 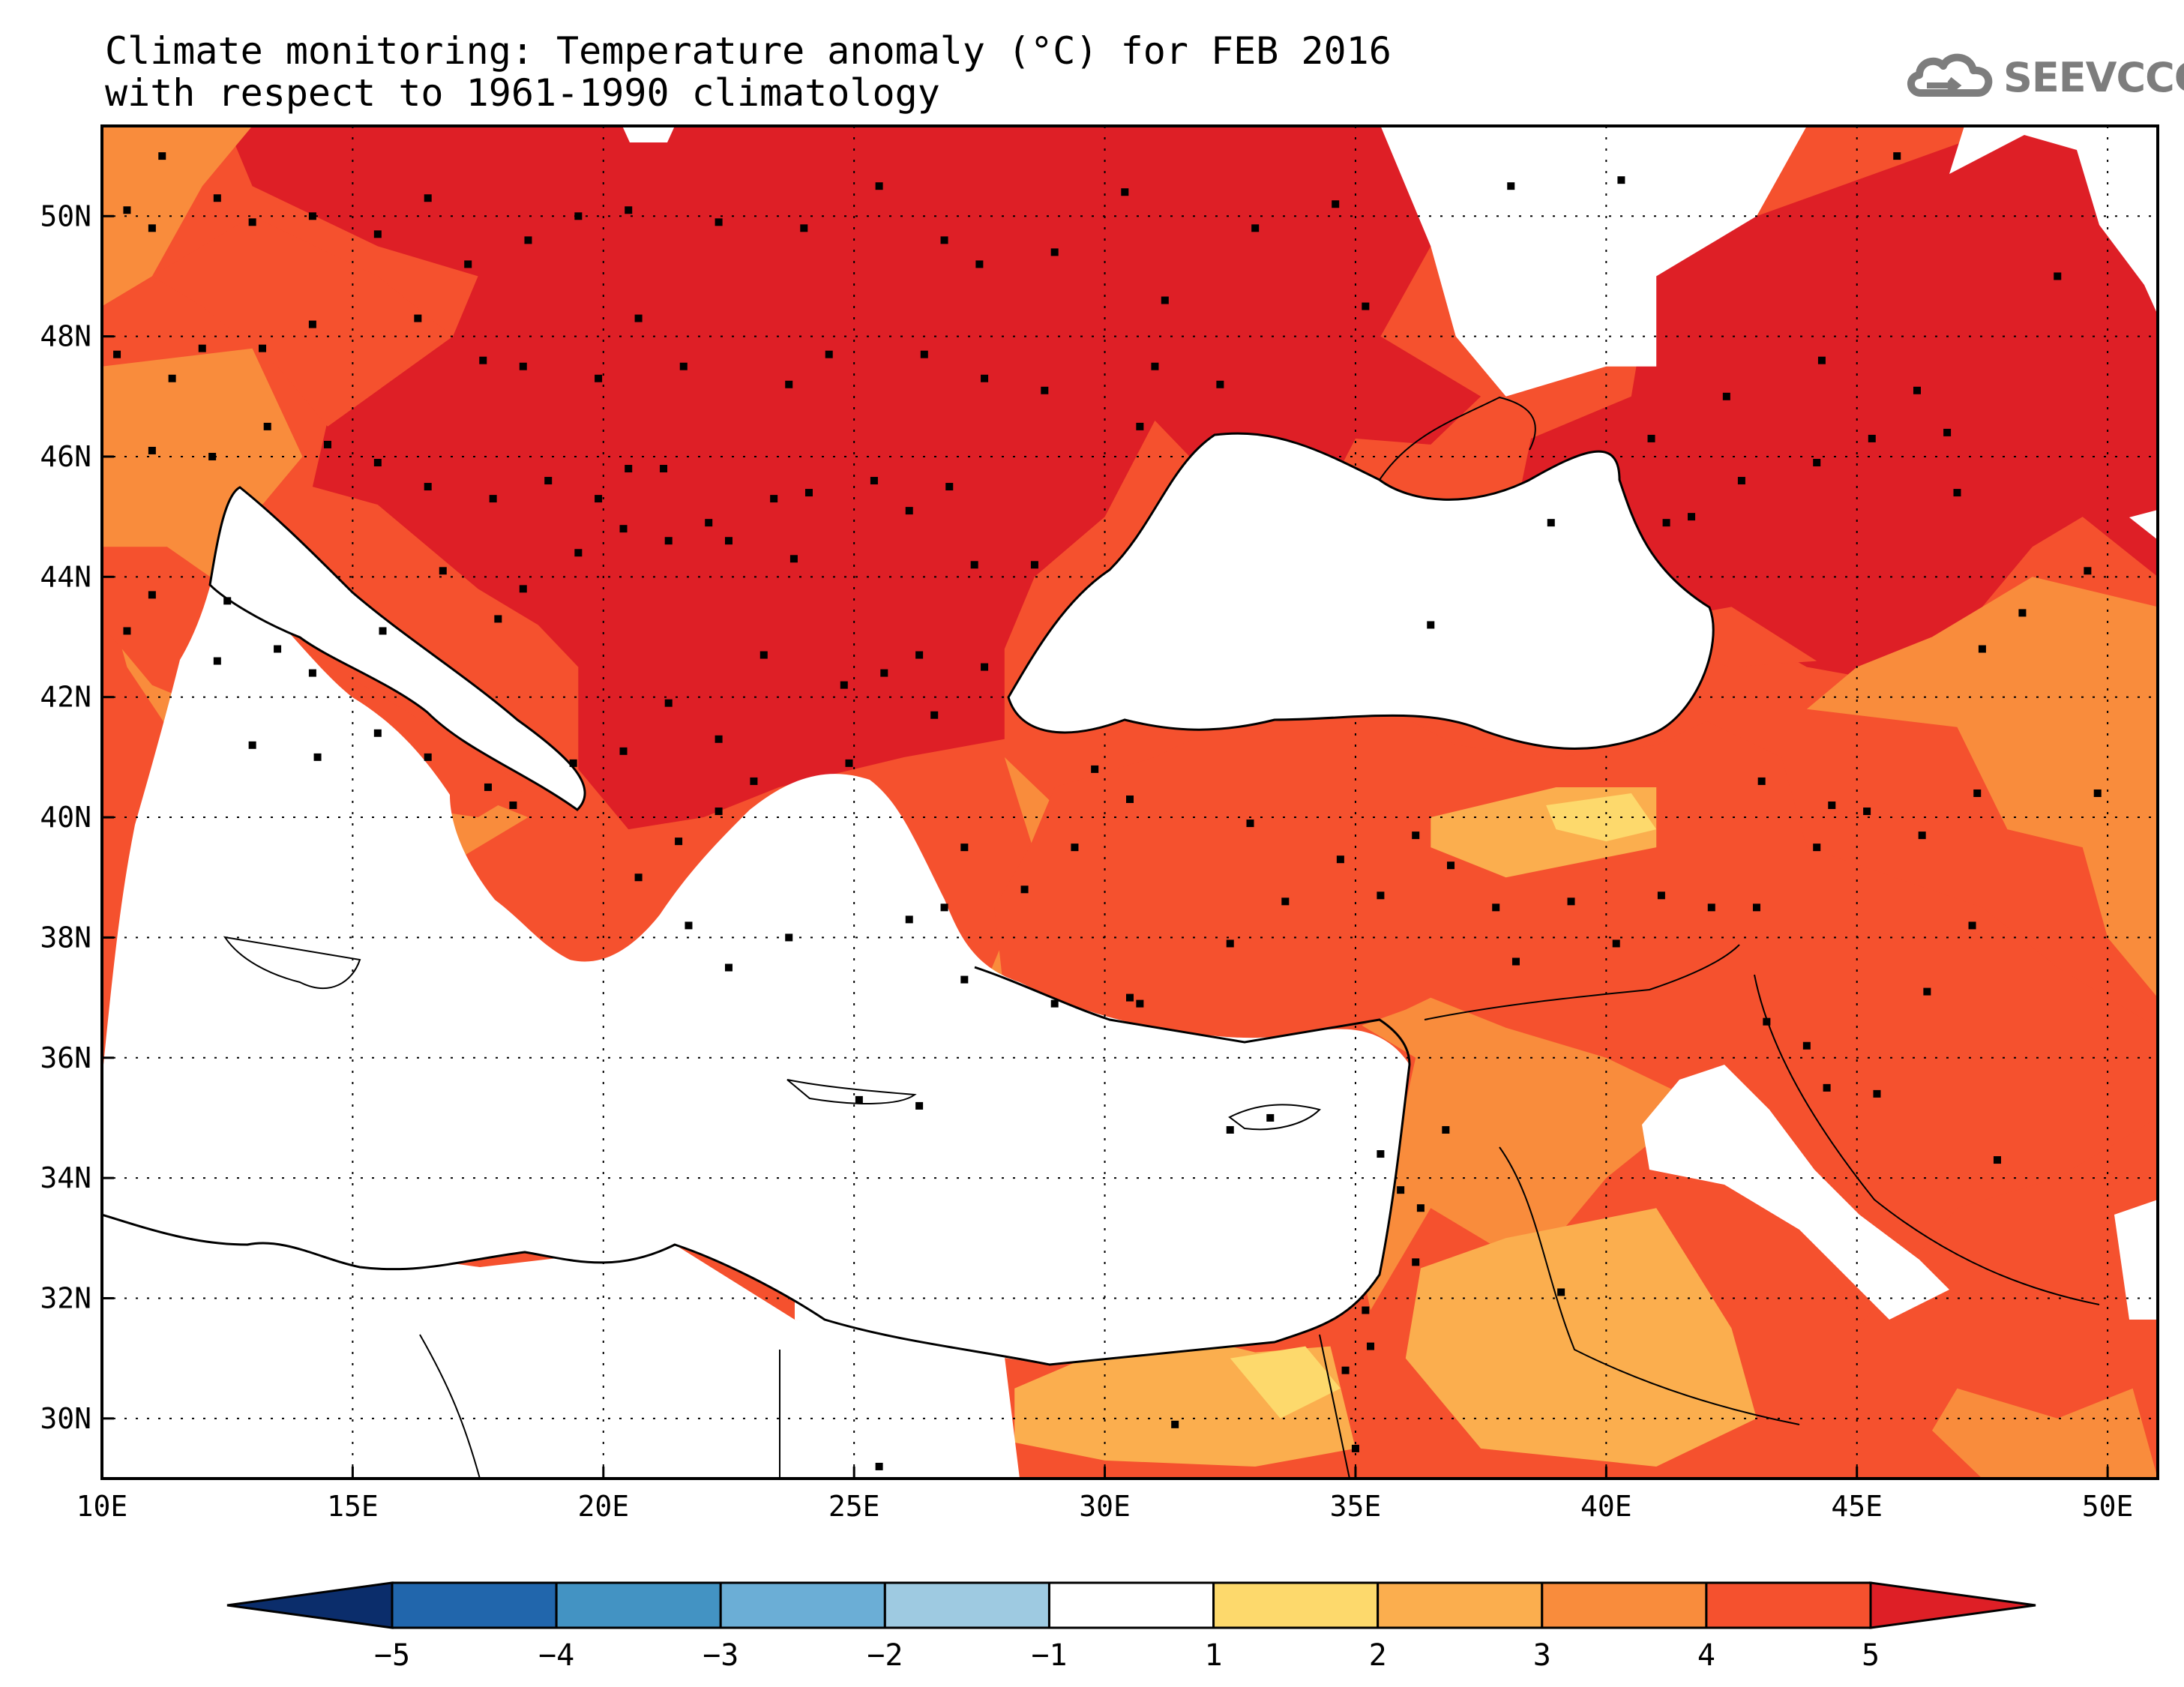 What do you see at coordinates (885, 1655) in the screenshot?
I see `legend-label: −2` at bounding box center [885, 1655].